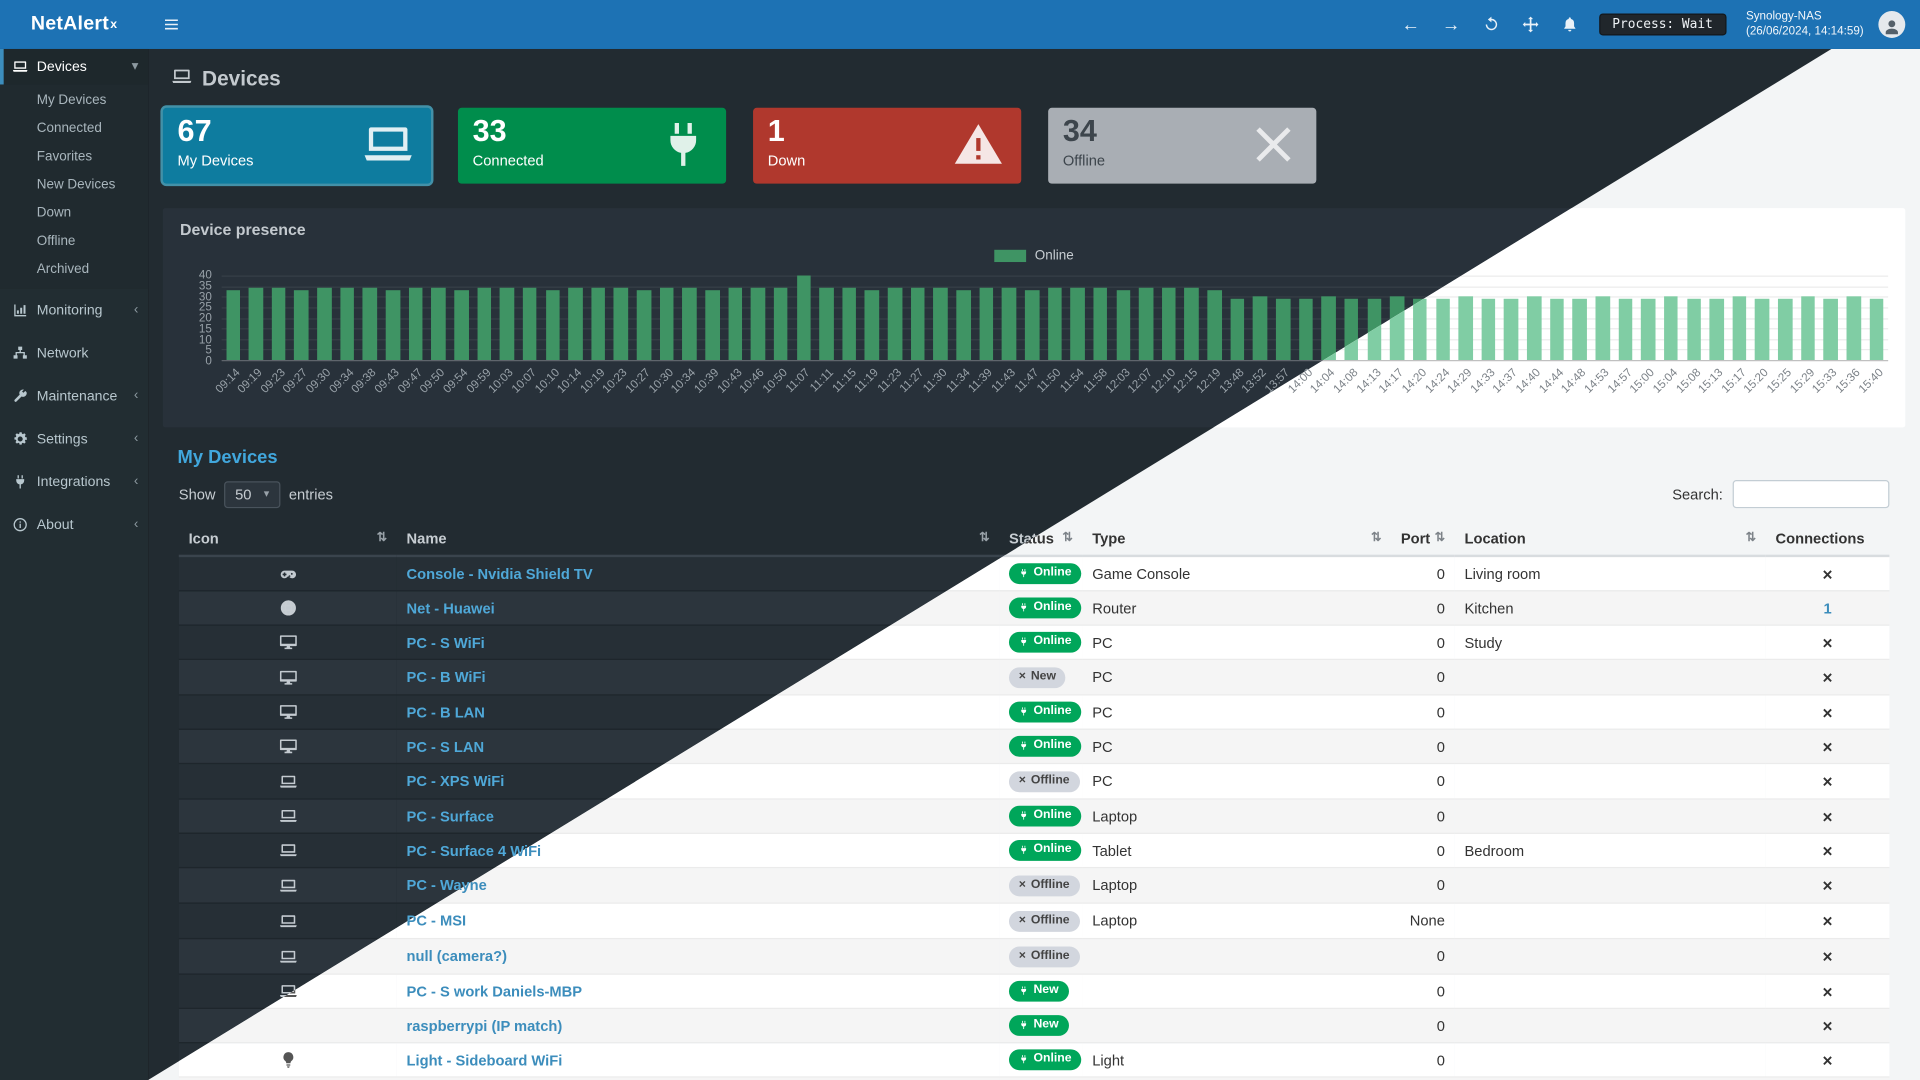  I want to click on table-row: PC - S WiFi Online PC 0 Study ×, so click(1034, 642).